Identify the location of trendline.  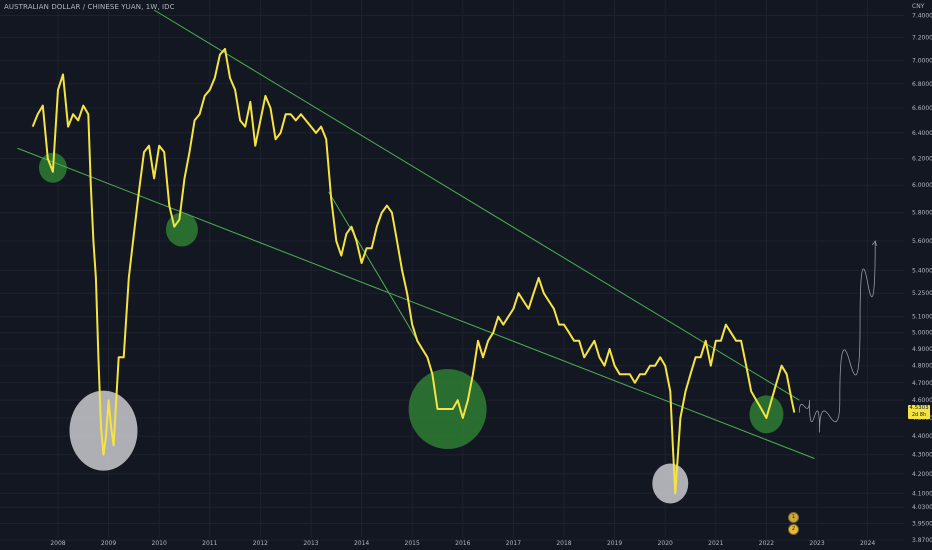
(378, 274).